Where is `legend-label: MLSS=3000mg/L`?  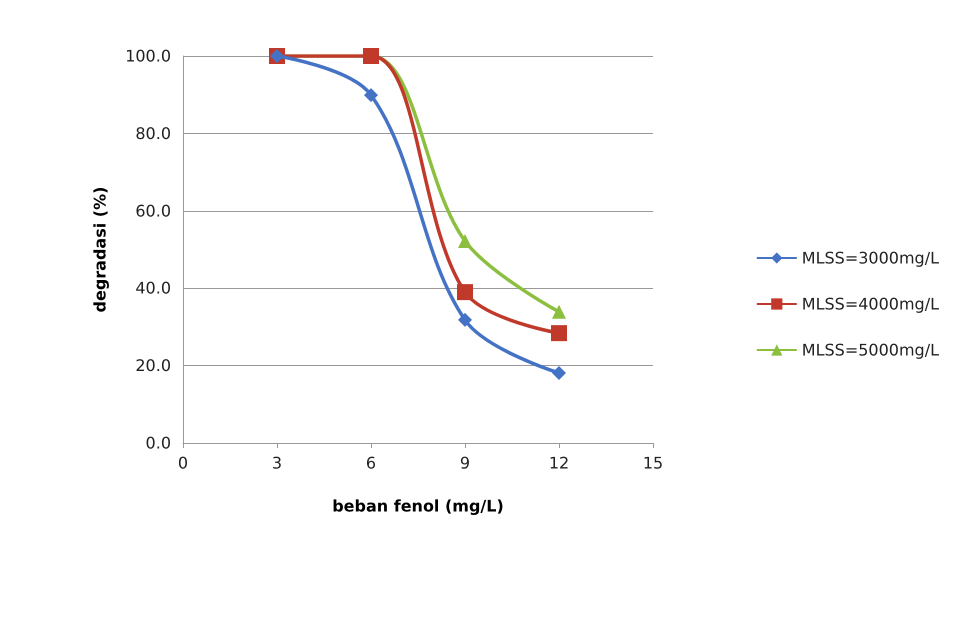 legend-label: MLSS=3000mg/L is located at coordinates (871, 258).